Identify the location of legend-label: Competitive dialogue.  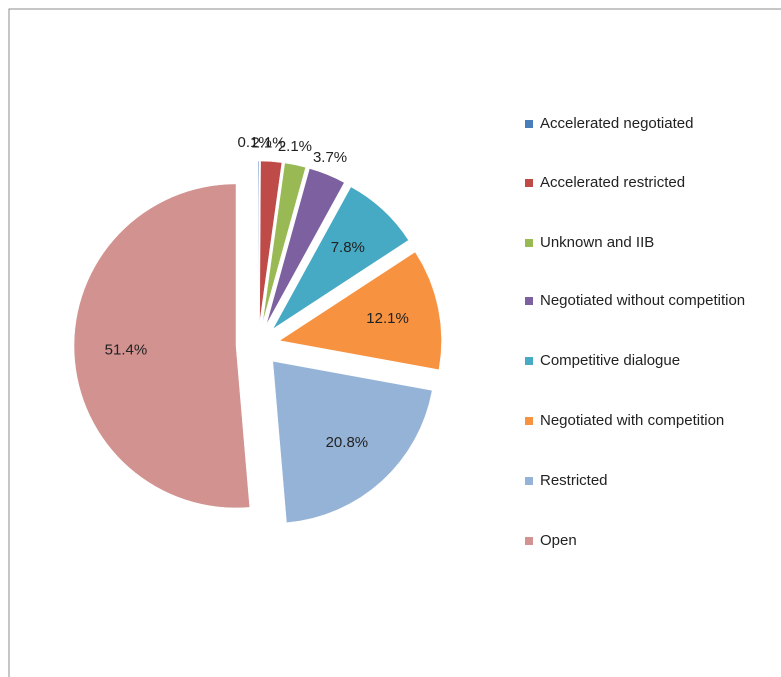
(610, 360).